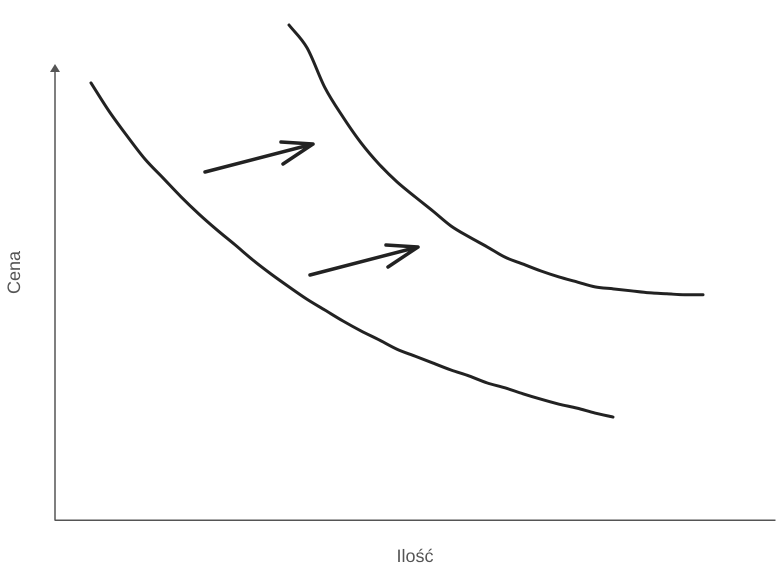  I want to click on y-axis-title: Cena, so click(14, 272).